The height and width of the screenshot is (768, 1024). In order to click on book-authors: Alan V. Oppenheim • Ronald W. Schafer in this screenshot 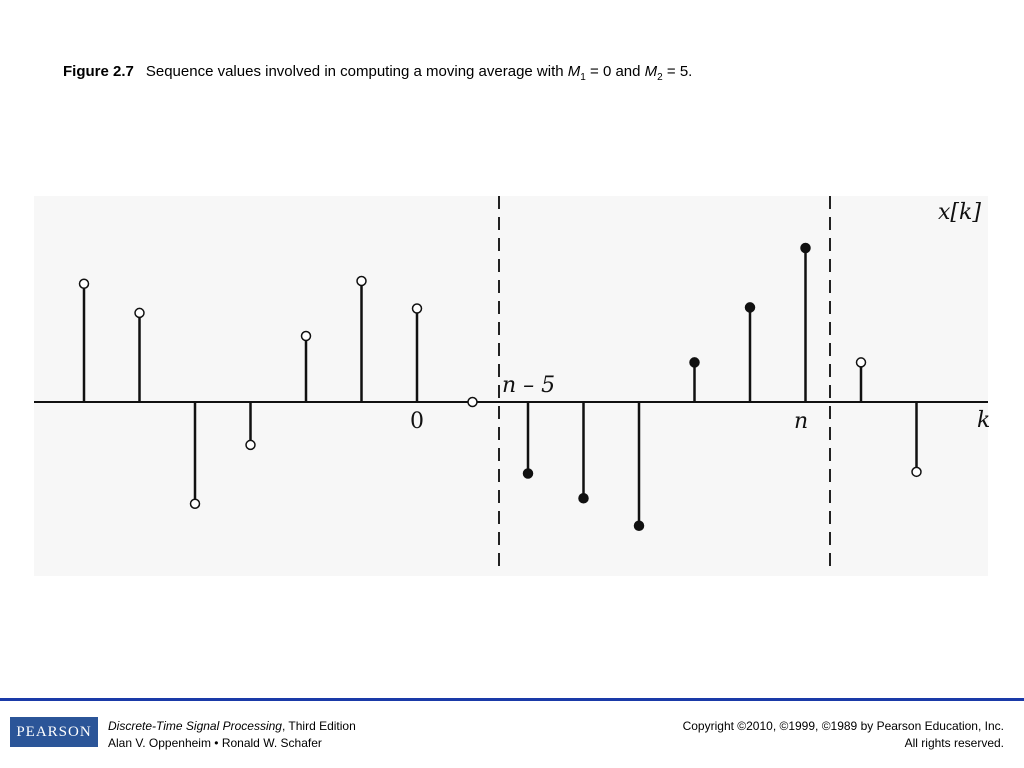, I will do `click(215, 743)`.